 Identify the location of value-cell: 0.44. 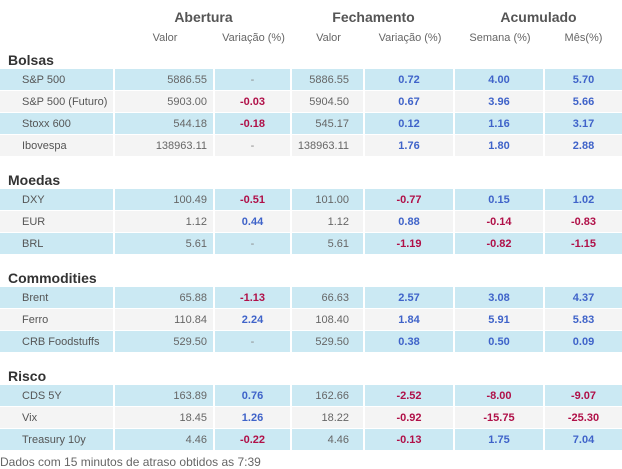
(253, 221).